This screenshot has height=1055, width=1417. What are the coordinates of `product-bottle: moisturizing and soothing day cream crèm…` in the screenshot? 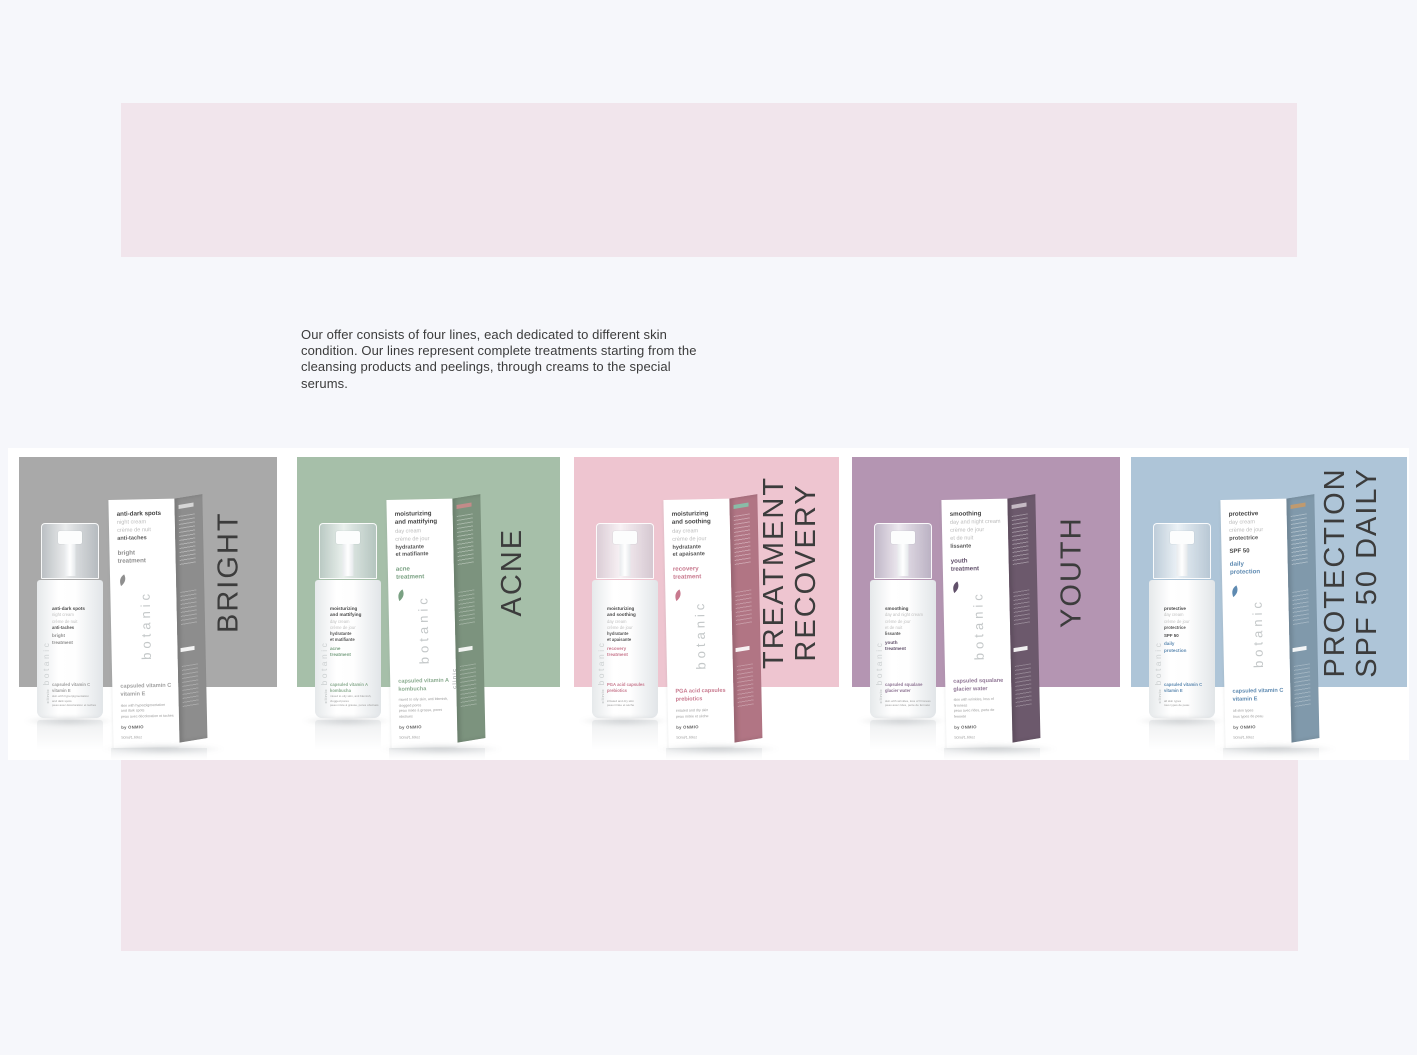 It's located at (625, 621).